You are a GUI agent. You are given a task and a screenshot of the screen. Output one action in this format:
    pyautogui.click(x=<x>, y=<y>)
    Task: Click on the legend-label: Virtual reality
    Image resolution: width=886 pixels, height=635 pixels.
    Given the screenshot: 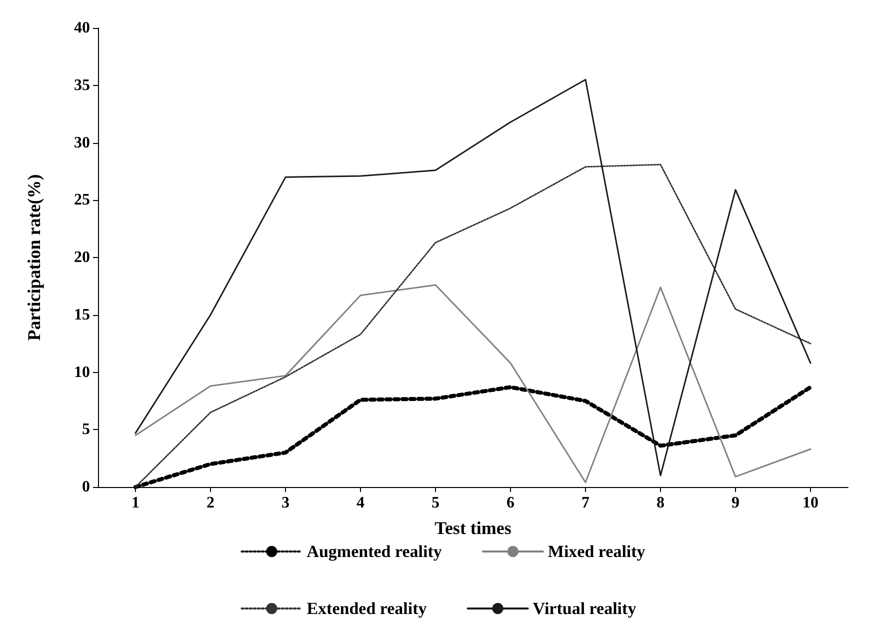 What is the action you would take?
    pyautogui.click(x=584, y=608)
    